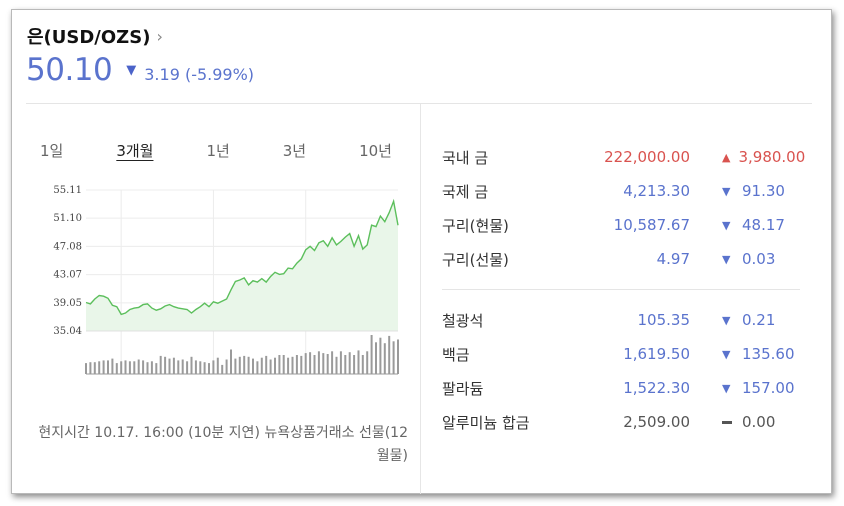 The width and height of the screenshot is (844, 506). I want to click on quote-name: 국제 금, so click(465, 191).